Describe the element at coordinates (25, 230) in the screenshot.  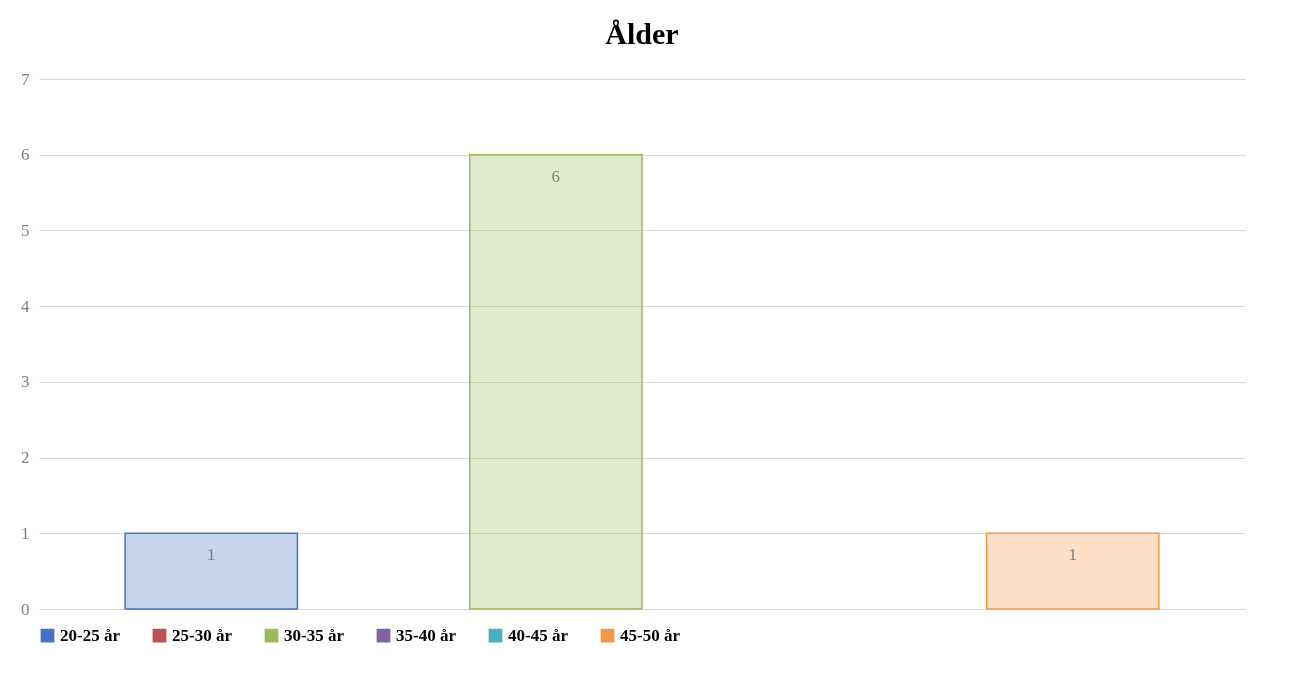
I see `y-tick-label: 5` at that location.